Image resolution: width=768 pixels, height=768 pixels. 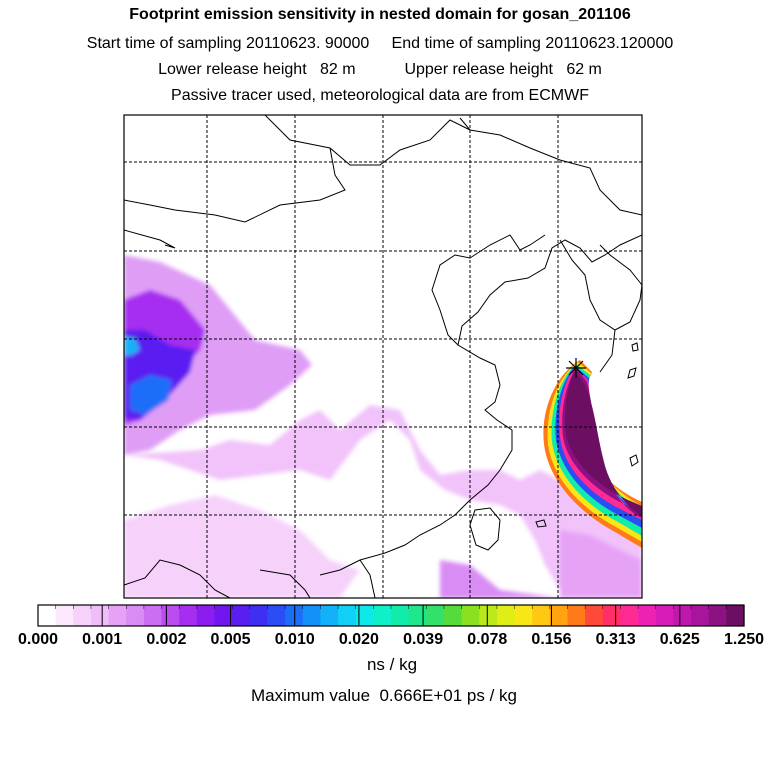 I want to click on colorbar-tick-label: 1.250, so click(x=744, y=639).